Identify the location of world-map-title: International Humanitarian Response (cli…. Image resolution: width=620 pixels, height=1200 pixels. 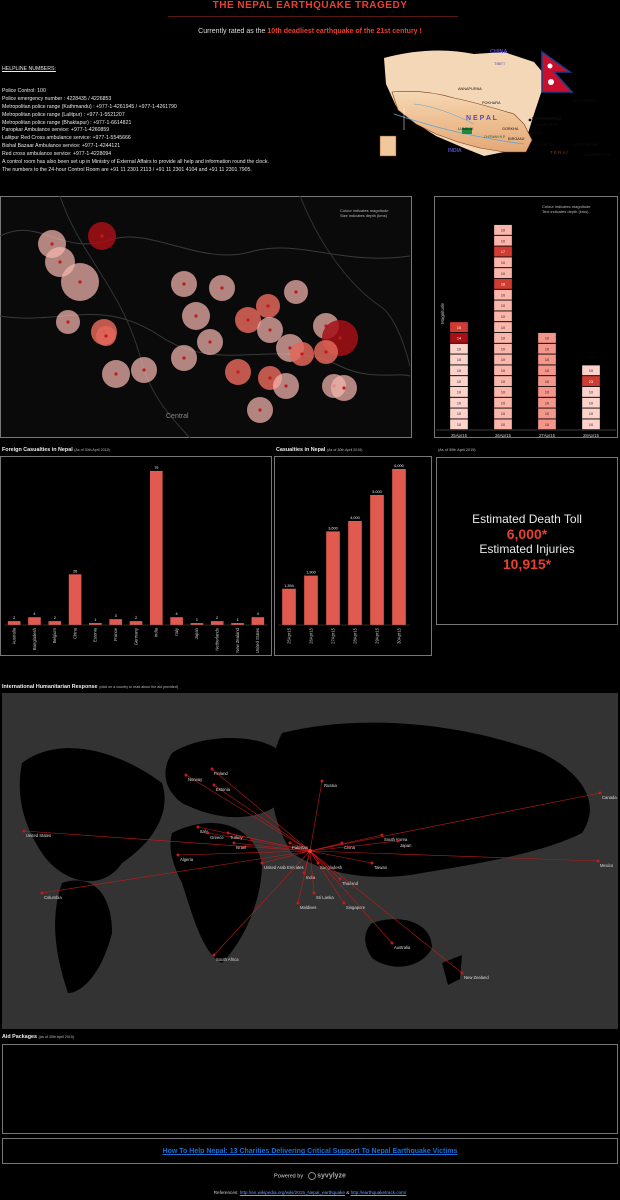
(90, 687).